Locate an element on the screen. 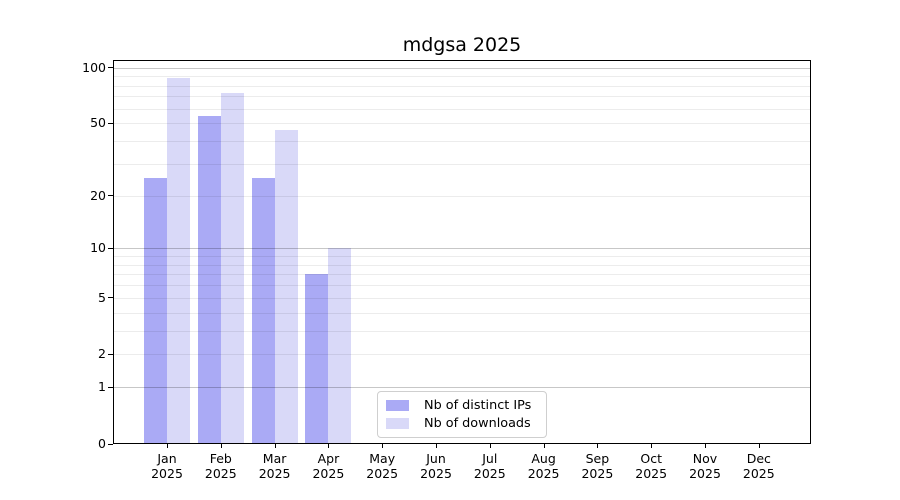  y-tick-label: 5 is located at coordinates (102, 297).